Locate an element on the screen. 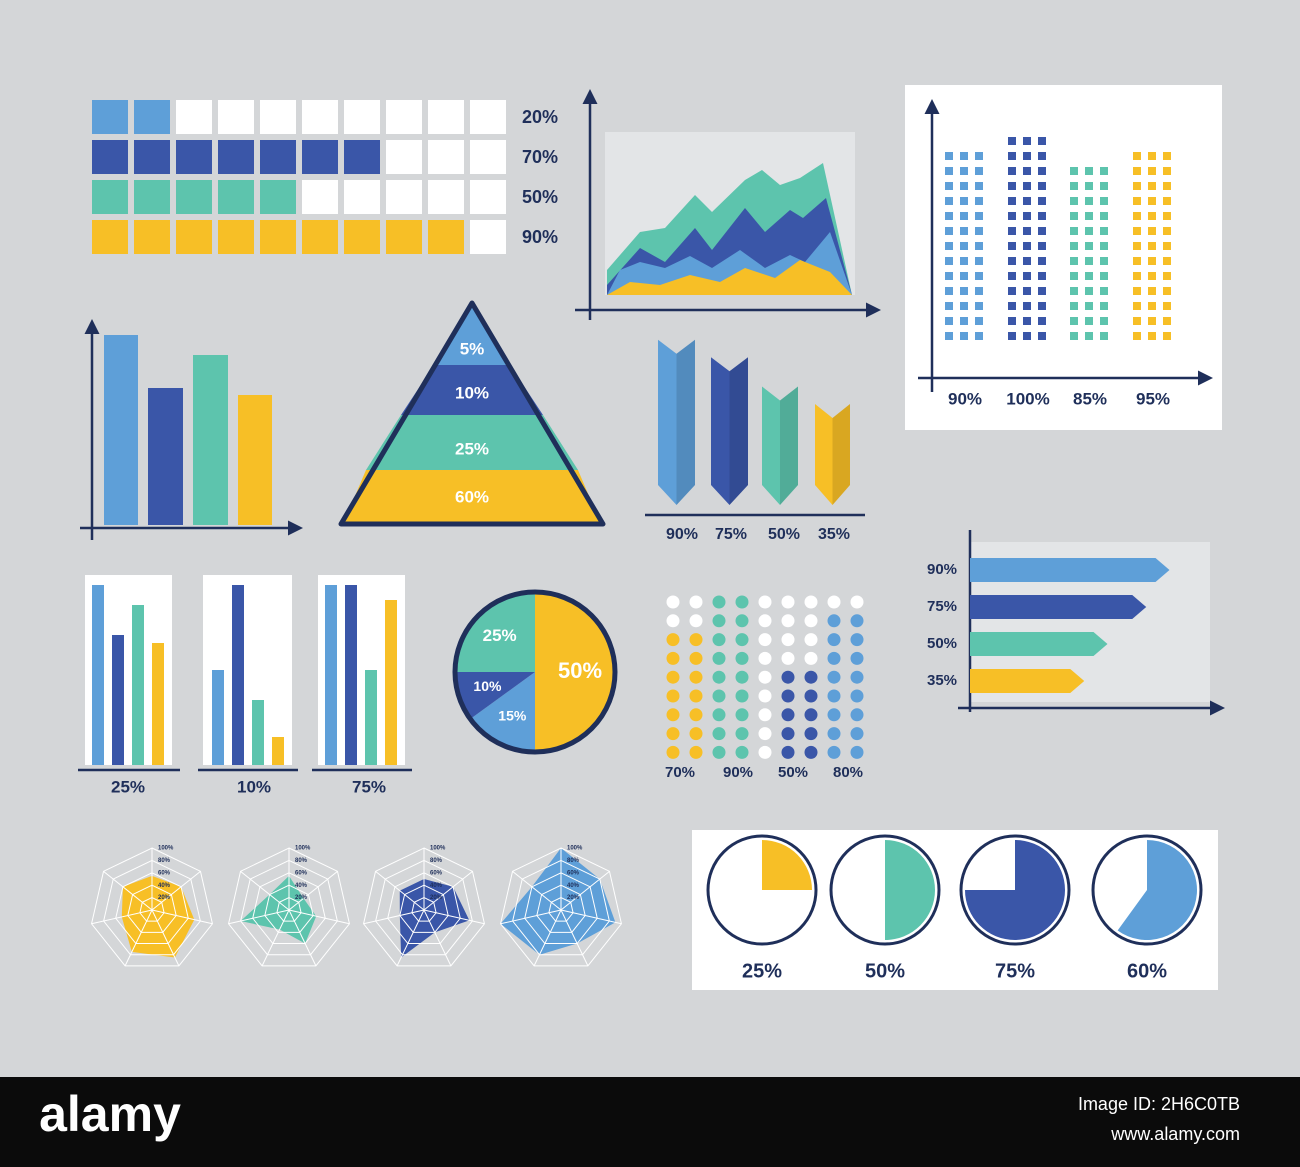  radar-ring-label: 60% is located at coordinates (301, 873).